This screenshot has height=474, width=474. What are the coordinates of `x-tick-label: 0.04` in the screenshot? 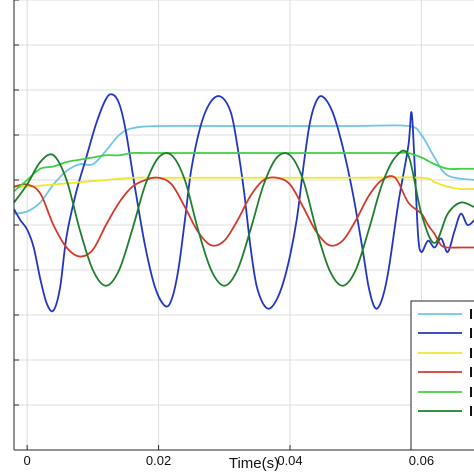 It's located at (289, 460).